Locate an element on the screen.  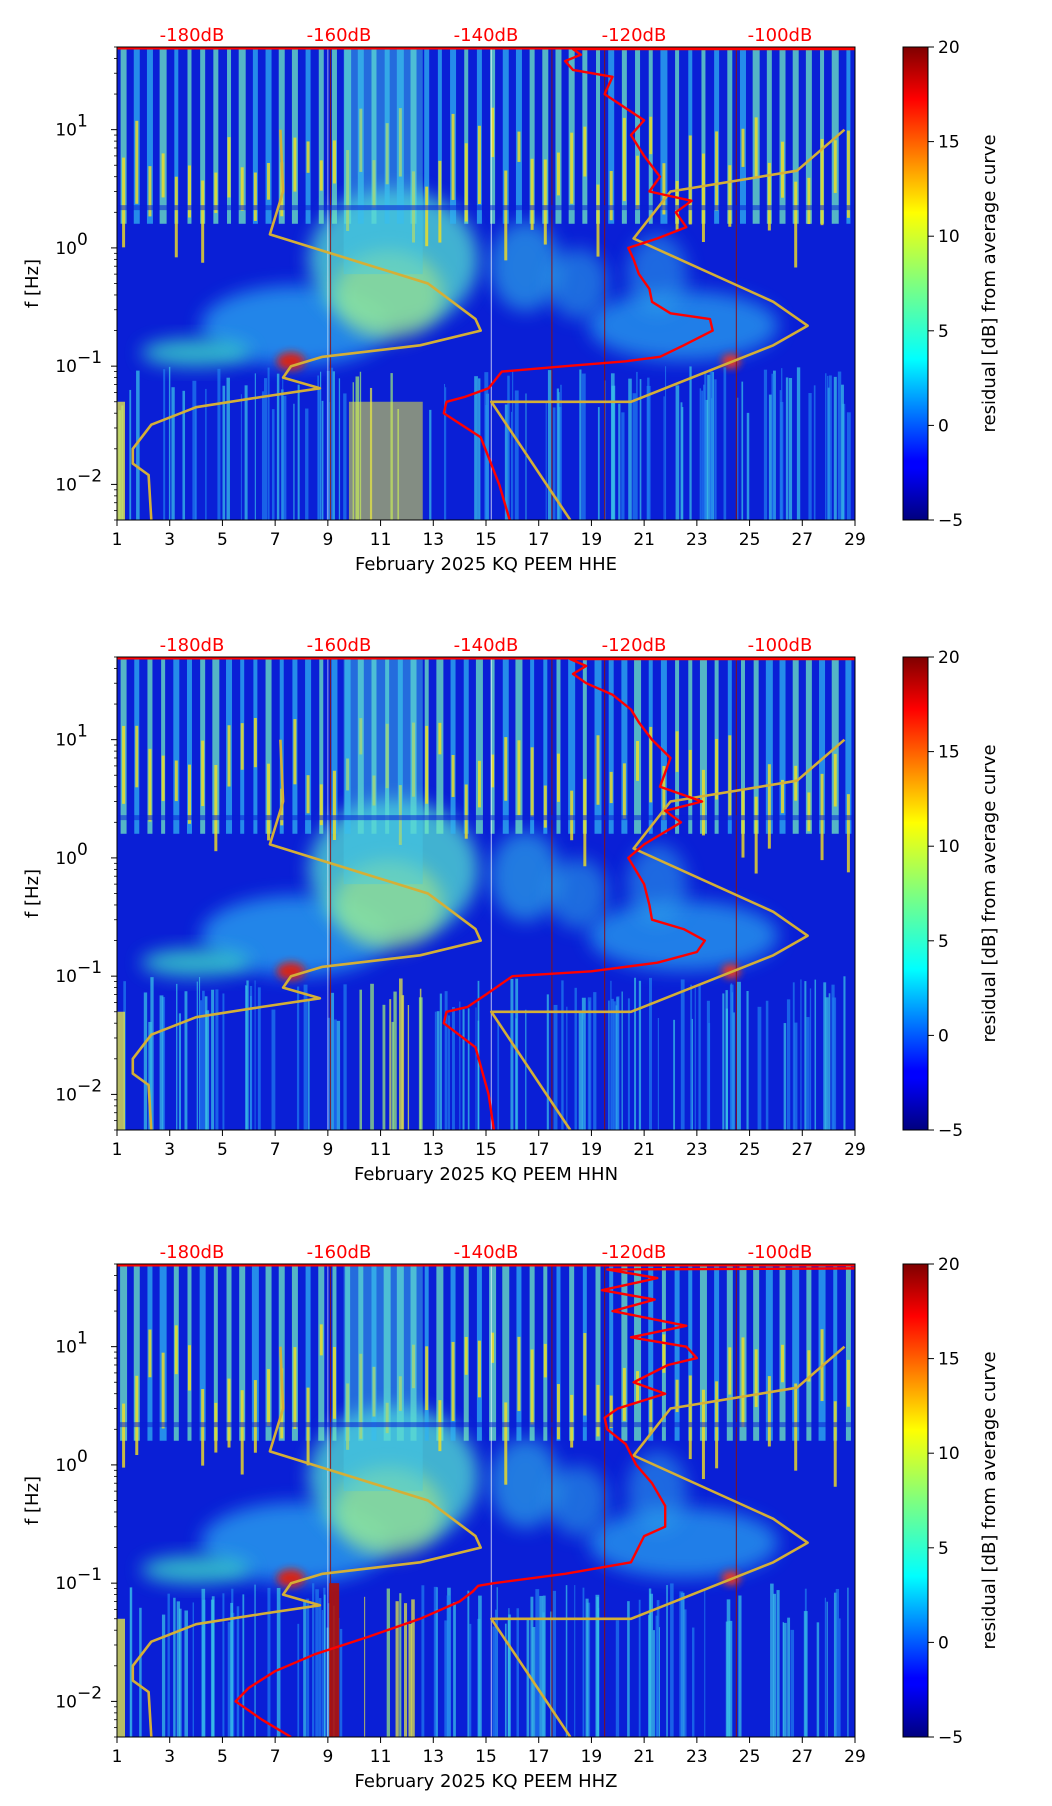
noise-model-curve is located at coordinates (307, 324).